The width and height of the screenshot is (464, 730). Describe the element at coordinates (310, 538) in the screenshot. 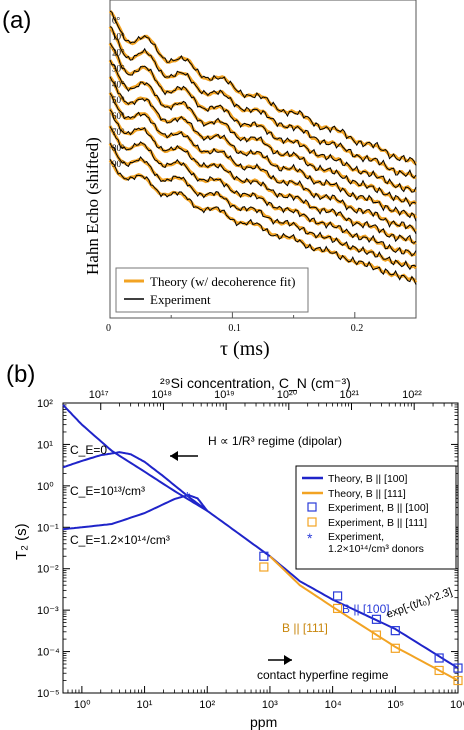

I see `legend-exp-donor-marker: *` at that location.